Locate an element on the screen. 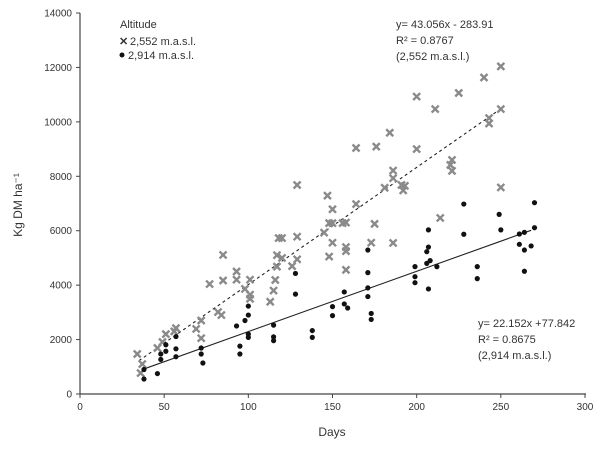 The image size is (607, 453). x-tick-label: 300 is located at coordinates (585, 407).